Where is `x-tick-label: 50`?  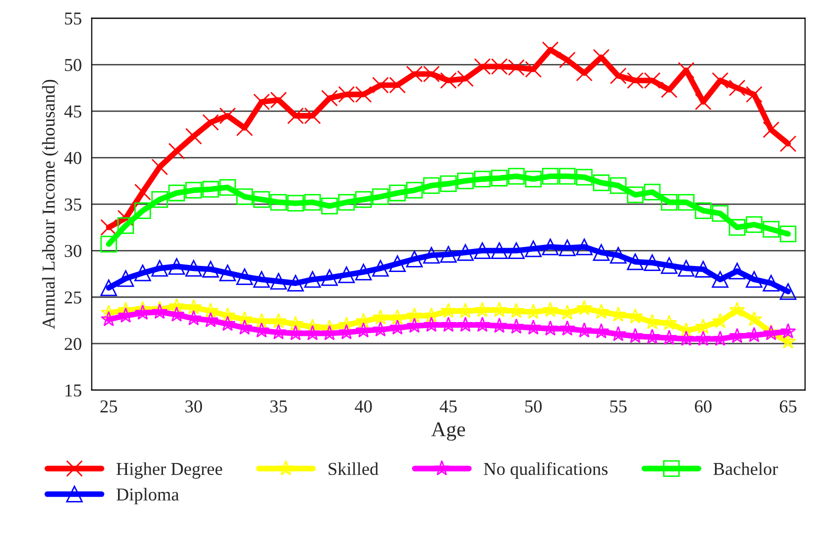
x-tick-label: 50 is located at coordinates (533, 406).